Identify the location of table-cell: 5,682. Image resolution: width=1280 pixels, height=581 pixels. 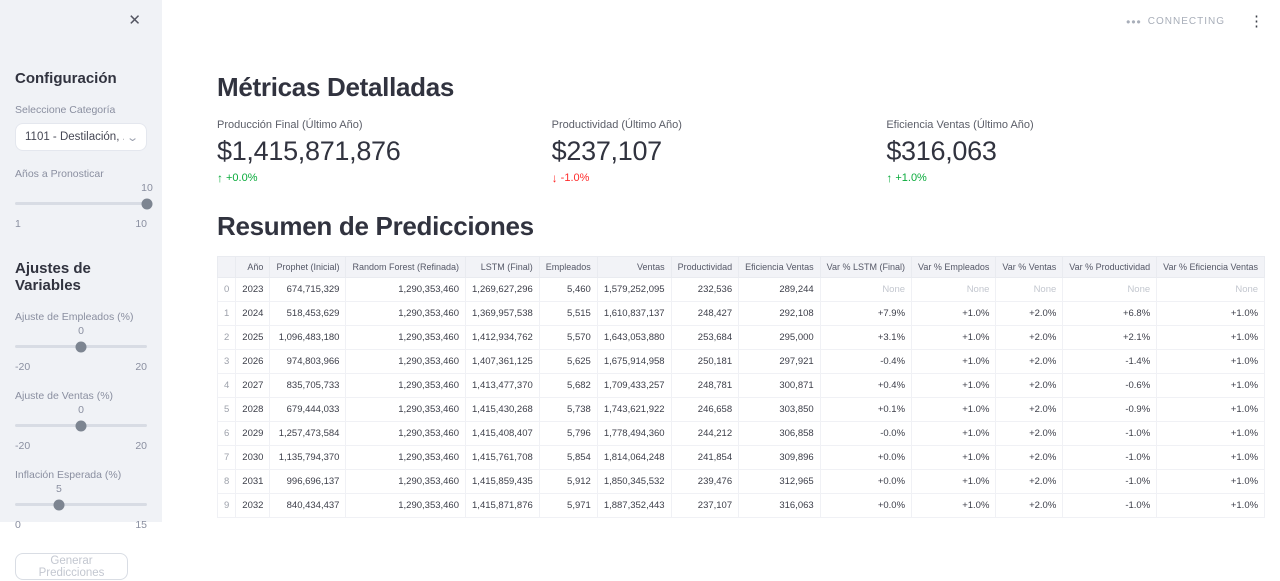
(568, 385).